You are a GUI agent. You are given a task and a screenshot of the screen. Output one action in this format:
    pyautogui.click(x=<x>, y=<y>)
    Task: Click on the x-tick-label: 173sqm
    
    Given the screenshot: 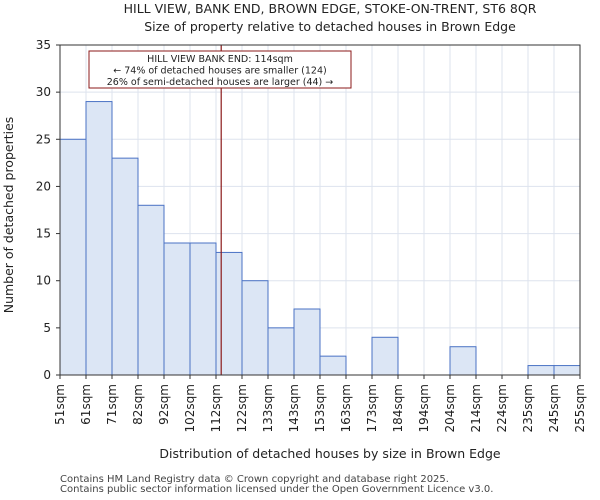 What is the action you would take?
    pyautogui.click(x=372, y=408)
    